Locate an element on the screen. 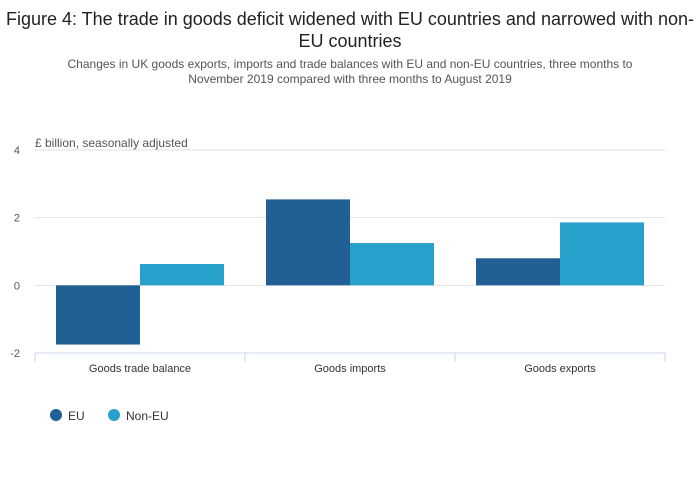  y-tick-label: 2 is located at coordinates (17, 219).